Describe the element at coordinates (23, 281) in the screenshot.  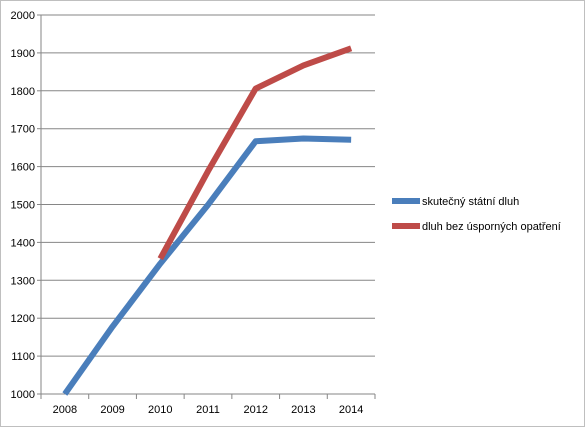
I see `y-tick-label-1300: 1300` at that location.